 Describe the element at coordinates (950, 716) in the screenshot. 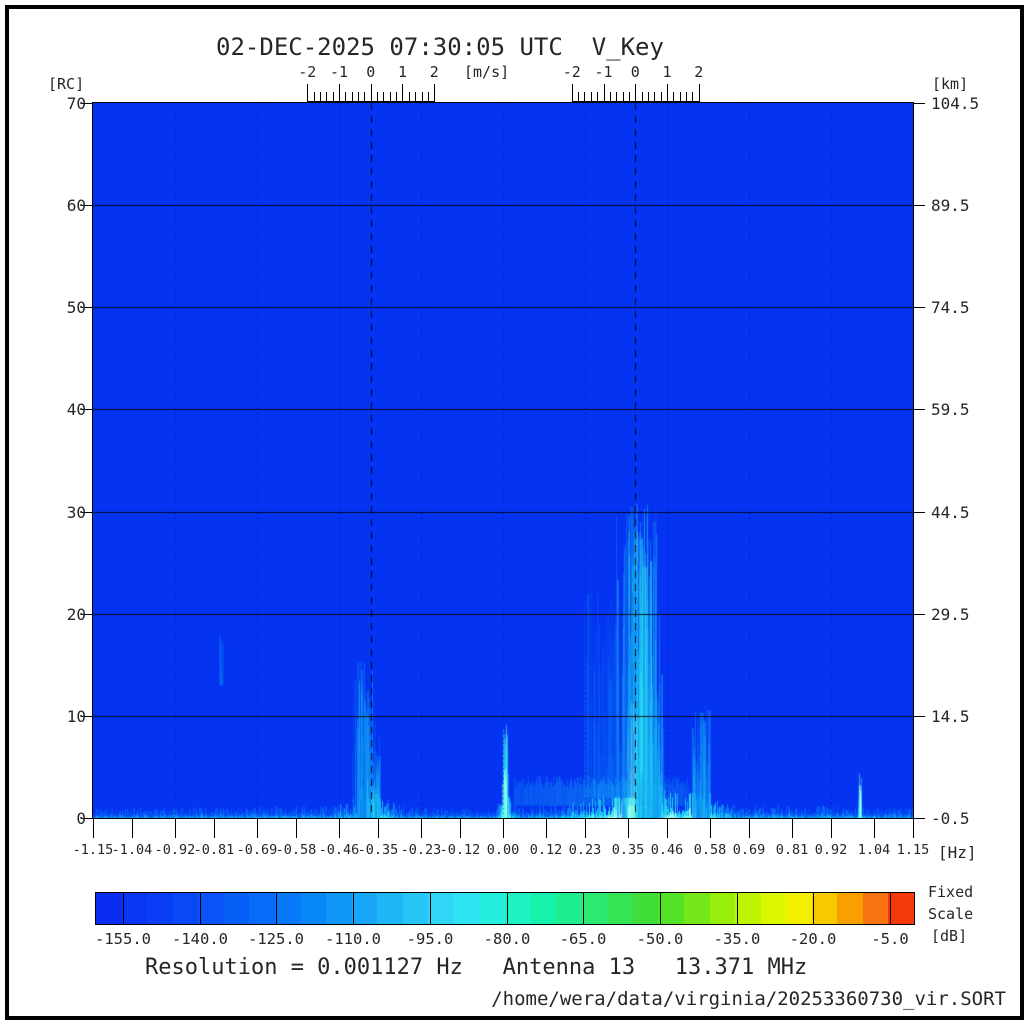

I see `right-axis-tick-label: 14.5` at that location.